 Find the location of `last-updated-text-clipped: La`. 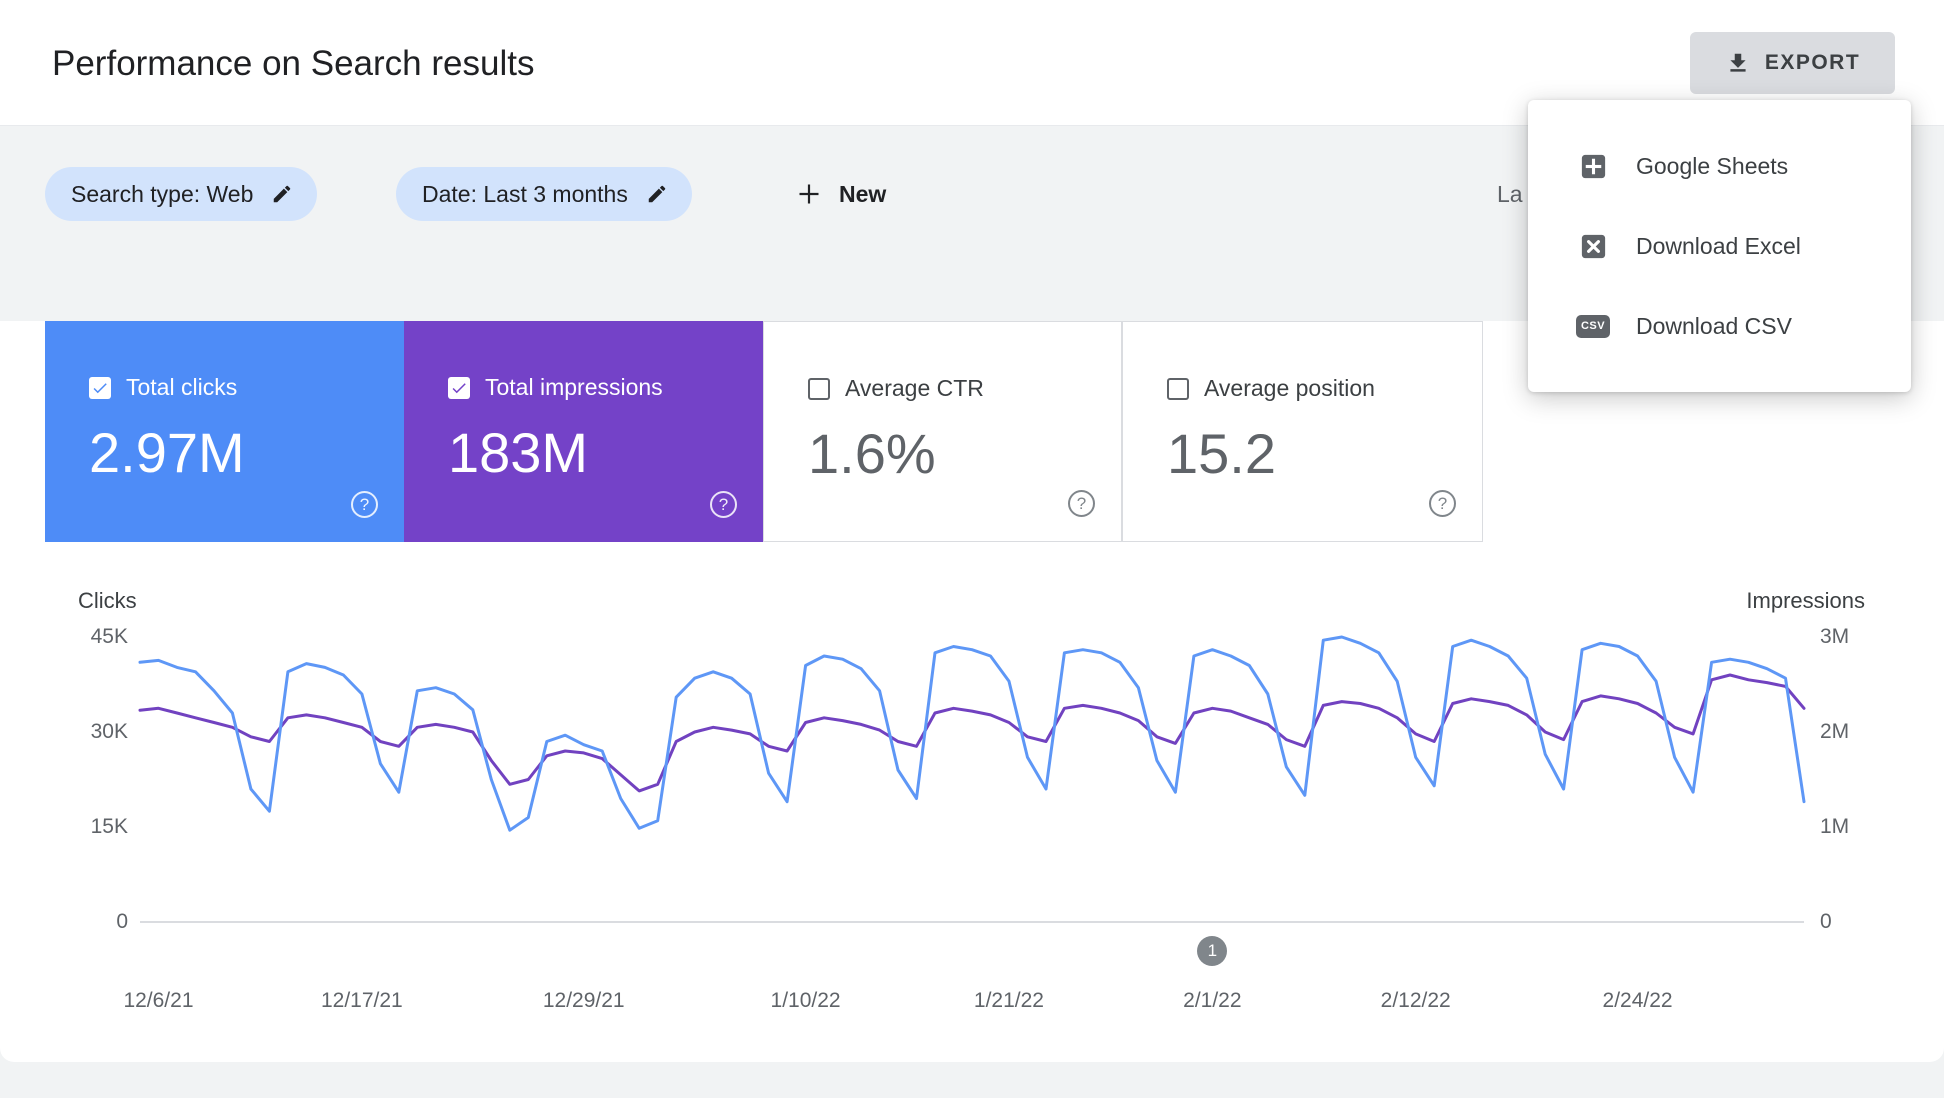

last-updated-text-clipped: La is located at coordinates (1510, 194).